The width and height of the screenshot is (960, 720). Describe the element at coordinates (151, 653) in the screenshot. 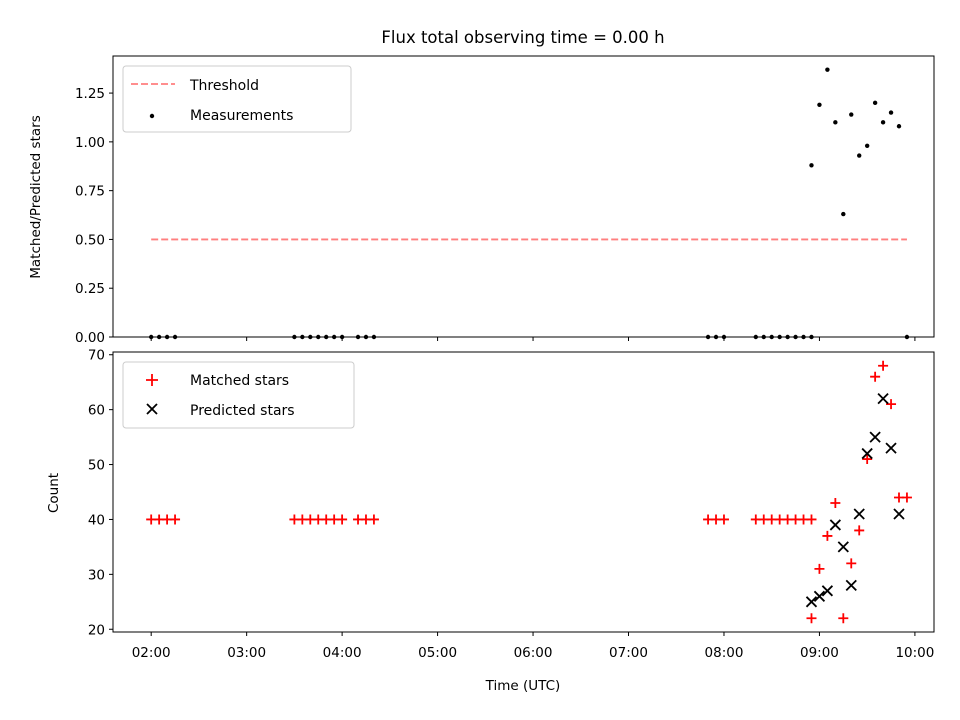

I see `x-tick-label: 02:00` at that location.